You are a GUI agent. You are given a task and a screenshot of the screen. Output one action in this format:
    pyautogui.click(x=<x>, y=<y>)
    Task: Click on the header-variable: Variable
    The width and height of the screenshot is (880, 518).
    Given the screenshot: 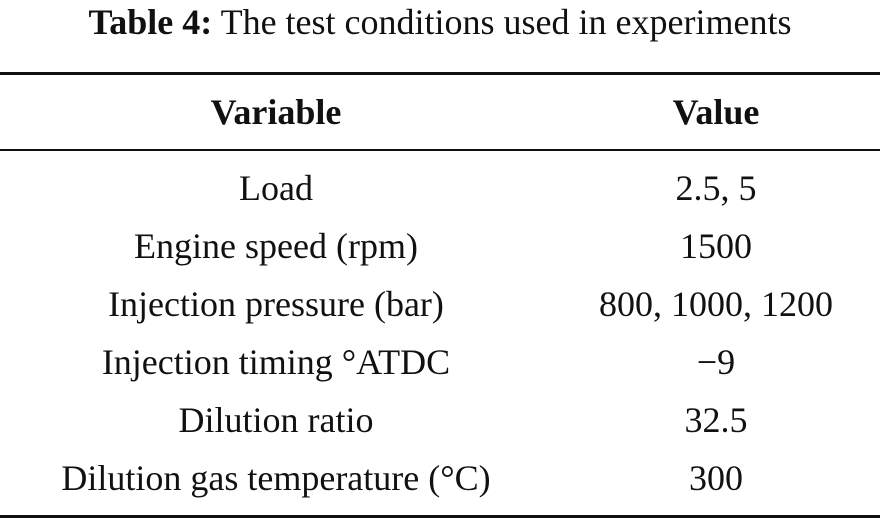 What is the action you would take?
    pyautogui.click(x=276, y=112)
    